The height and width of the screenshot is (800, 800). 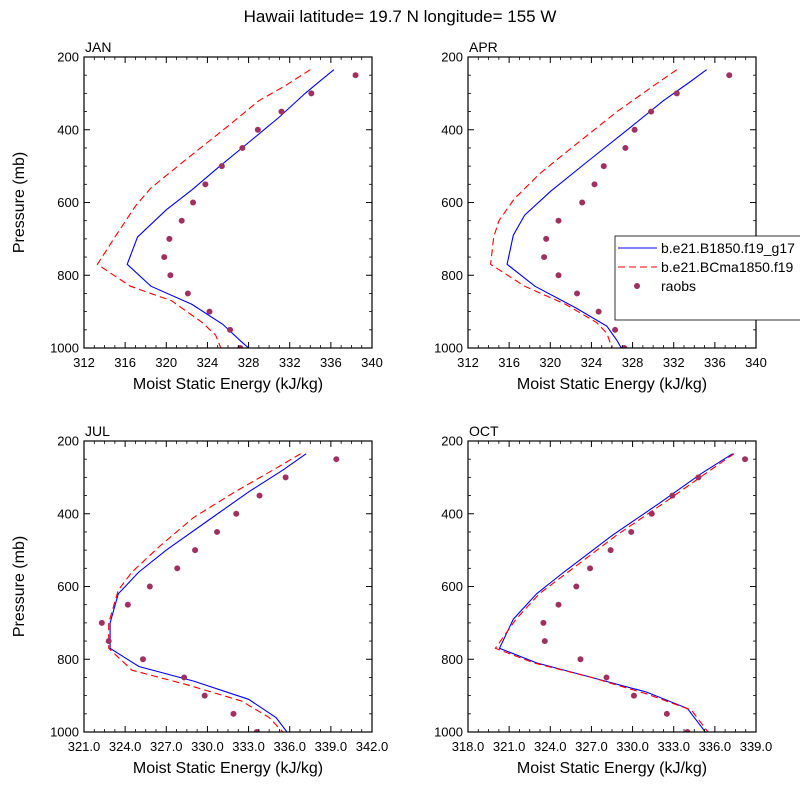 What do you see at coordinates (715, 362) in the screenshot?
I see `x-tick-label: 336` at bounding box center [715, 362].